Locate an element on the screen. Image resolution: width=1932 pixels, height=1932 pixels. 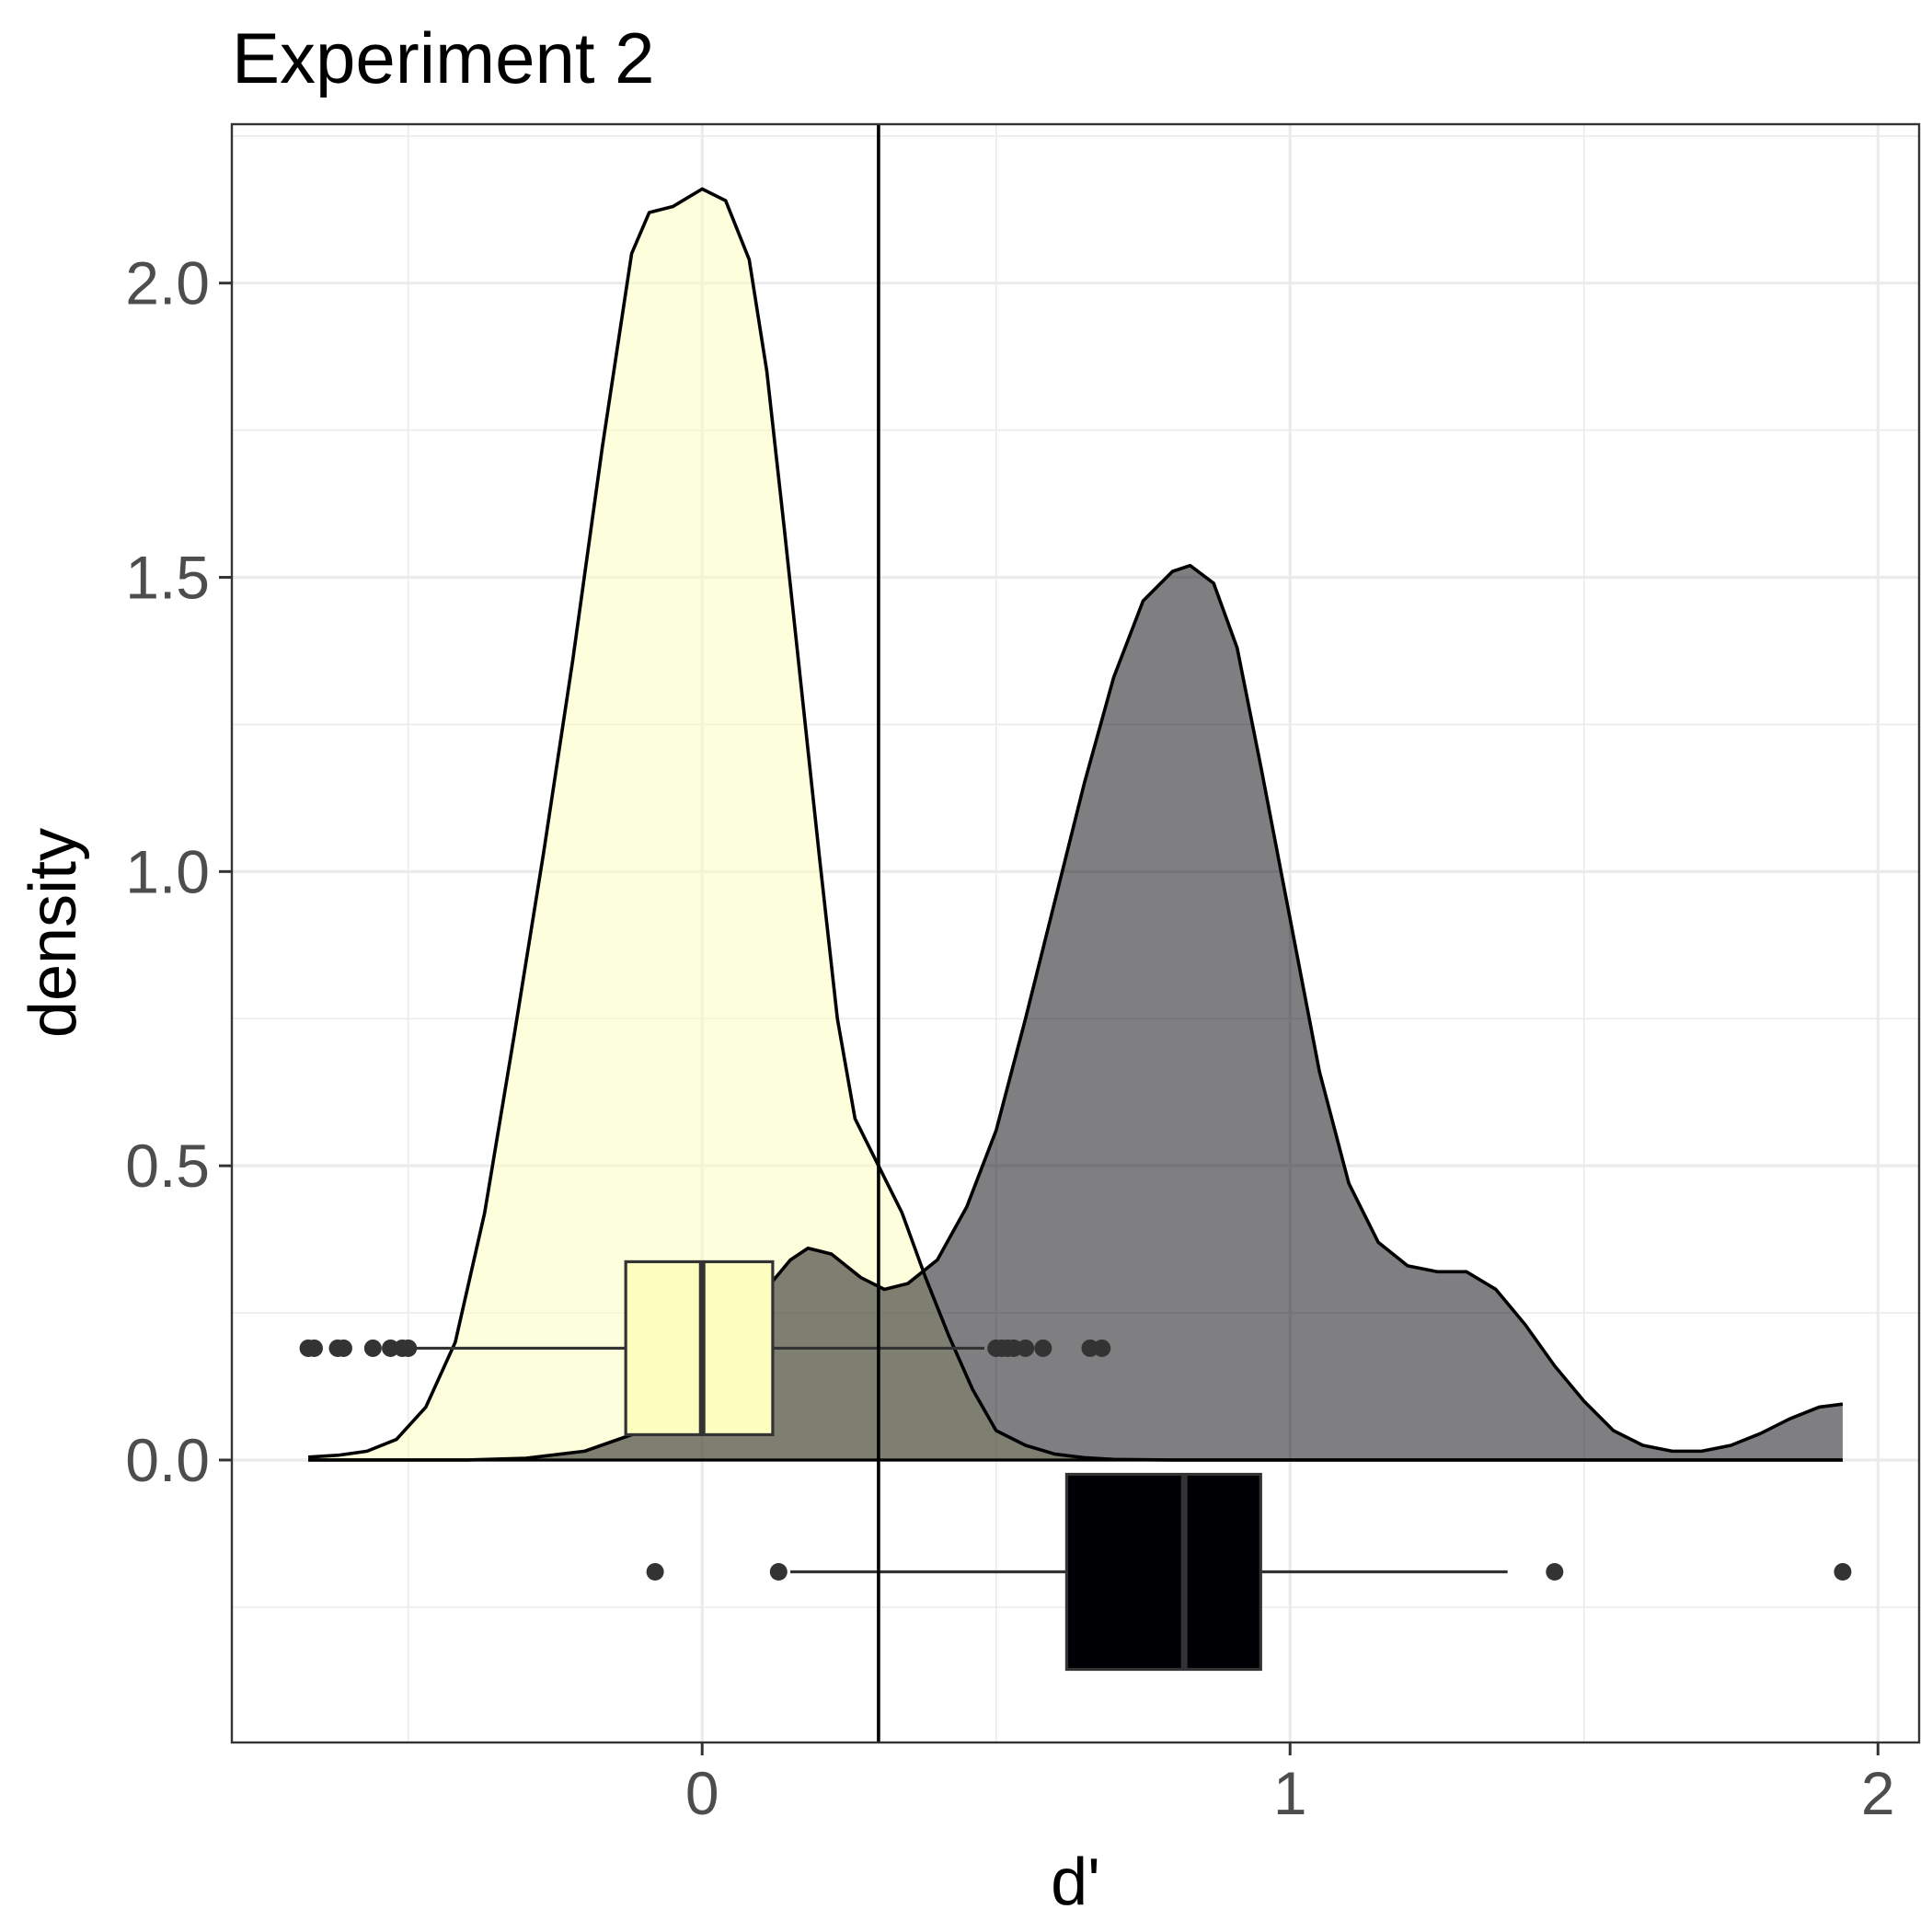
x-tick-label: 1 is located at coordinates (1290, 1793).